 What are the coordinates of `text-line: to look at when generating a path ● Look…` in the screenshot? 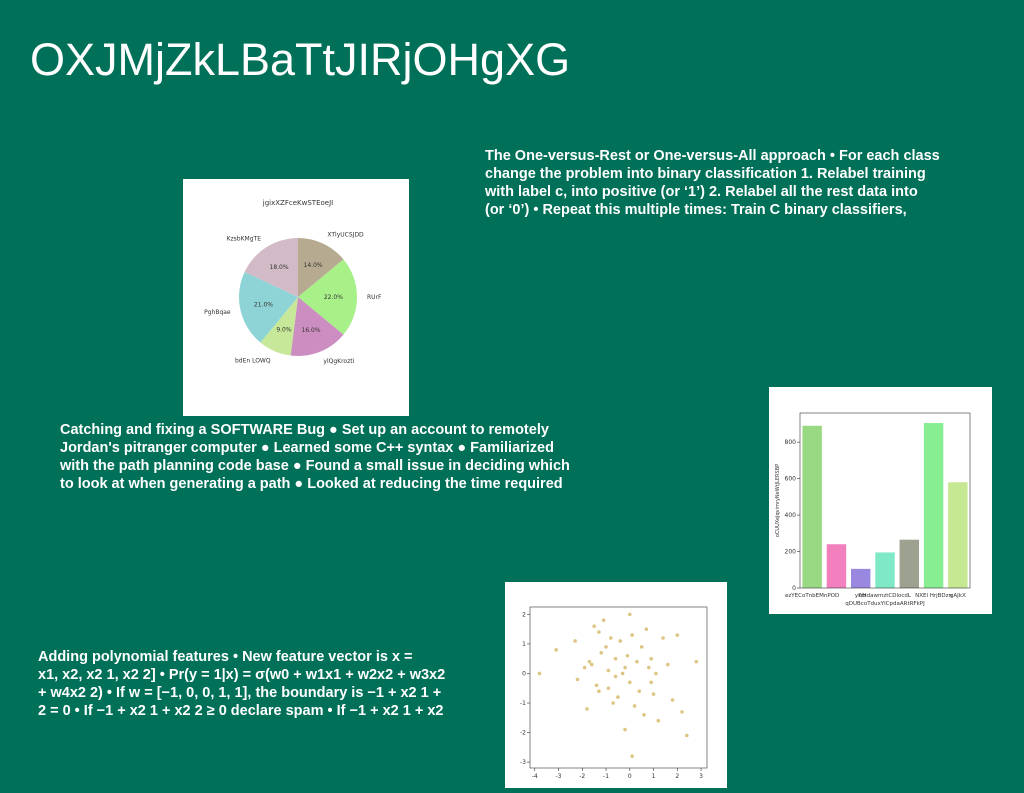 It's located at (311, 484).